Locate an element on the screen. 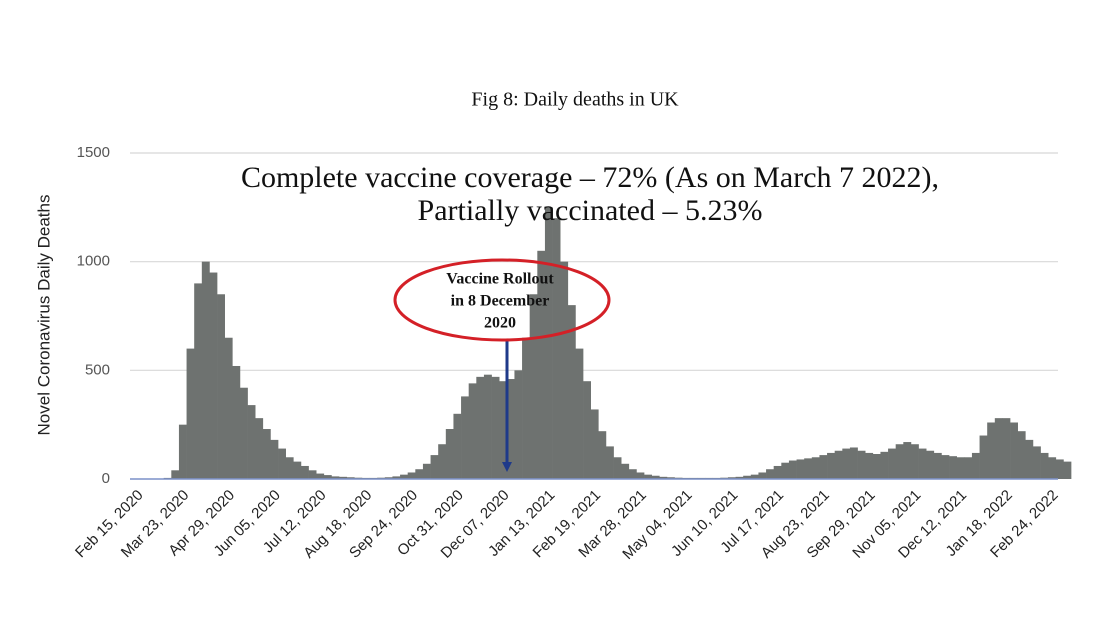  rollout-note: Vaccine Rollout is located at coordinates (500, 279).